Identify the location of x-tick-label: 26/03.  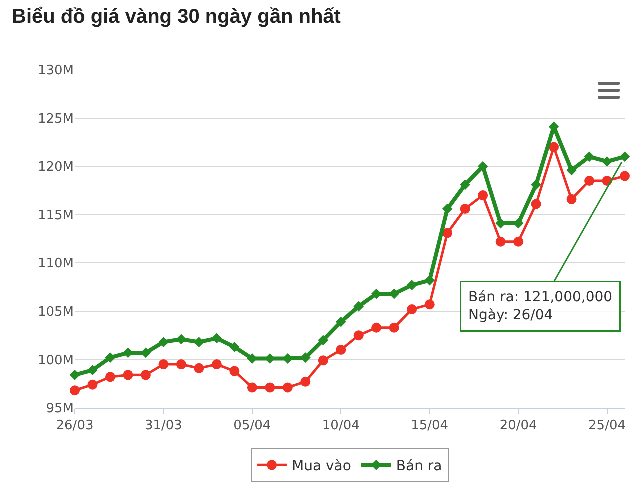
(75, 426).